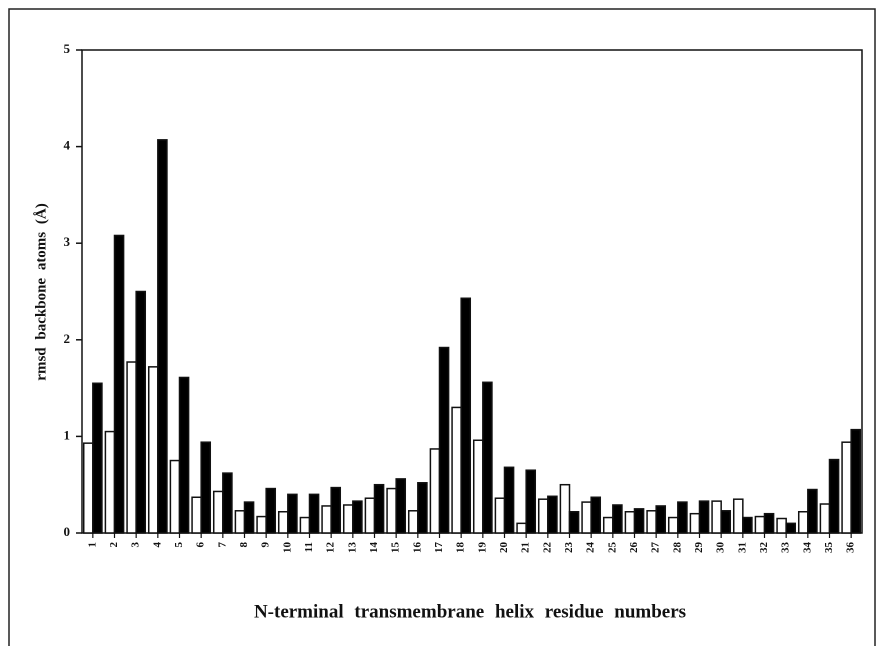 The height and width of the screenshot is (646, 877). Describe the element at coordinates (417, 548) in the screenshot. I see `x-tick-label: 16` at that location.